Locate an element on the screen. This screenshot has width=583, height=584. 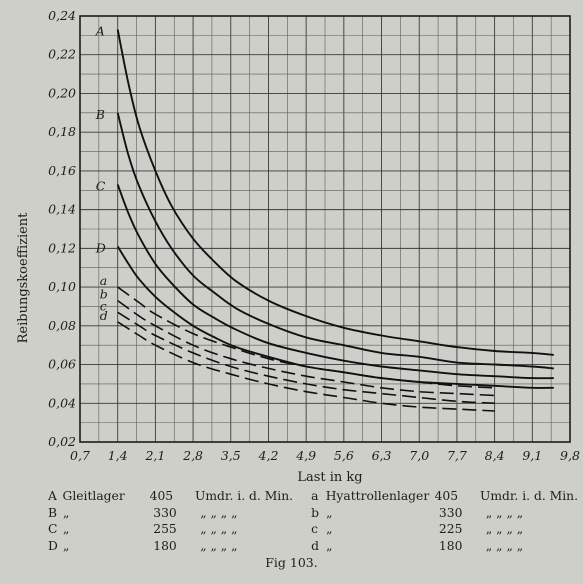
series-line-a is located at coordinates (306, 337).